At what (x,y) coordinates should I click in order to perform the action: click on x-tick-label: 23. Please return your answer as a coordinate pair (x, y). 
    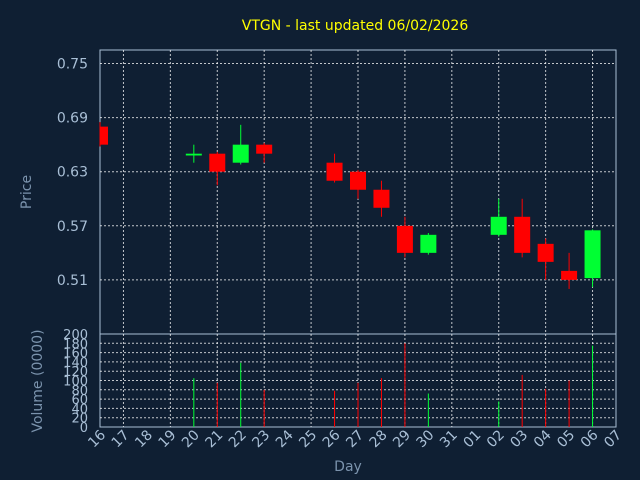
    Looking at the image, I should click on (261, 439).